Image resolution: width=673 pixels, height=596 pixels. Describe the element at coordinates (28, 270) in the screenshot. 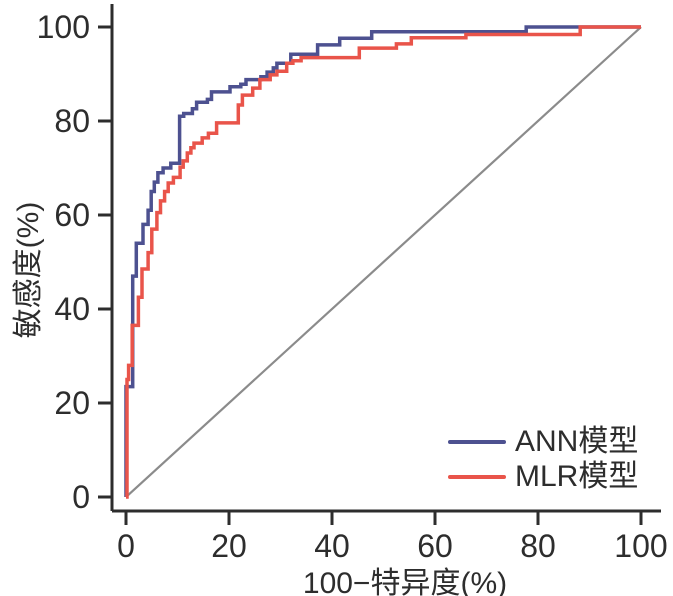

I see `y-axis-label: 敏感度(%)` at that location.